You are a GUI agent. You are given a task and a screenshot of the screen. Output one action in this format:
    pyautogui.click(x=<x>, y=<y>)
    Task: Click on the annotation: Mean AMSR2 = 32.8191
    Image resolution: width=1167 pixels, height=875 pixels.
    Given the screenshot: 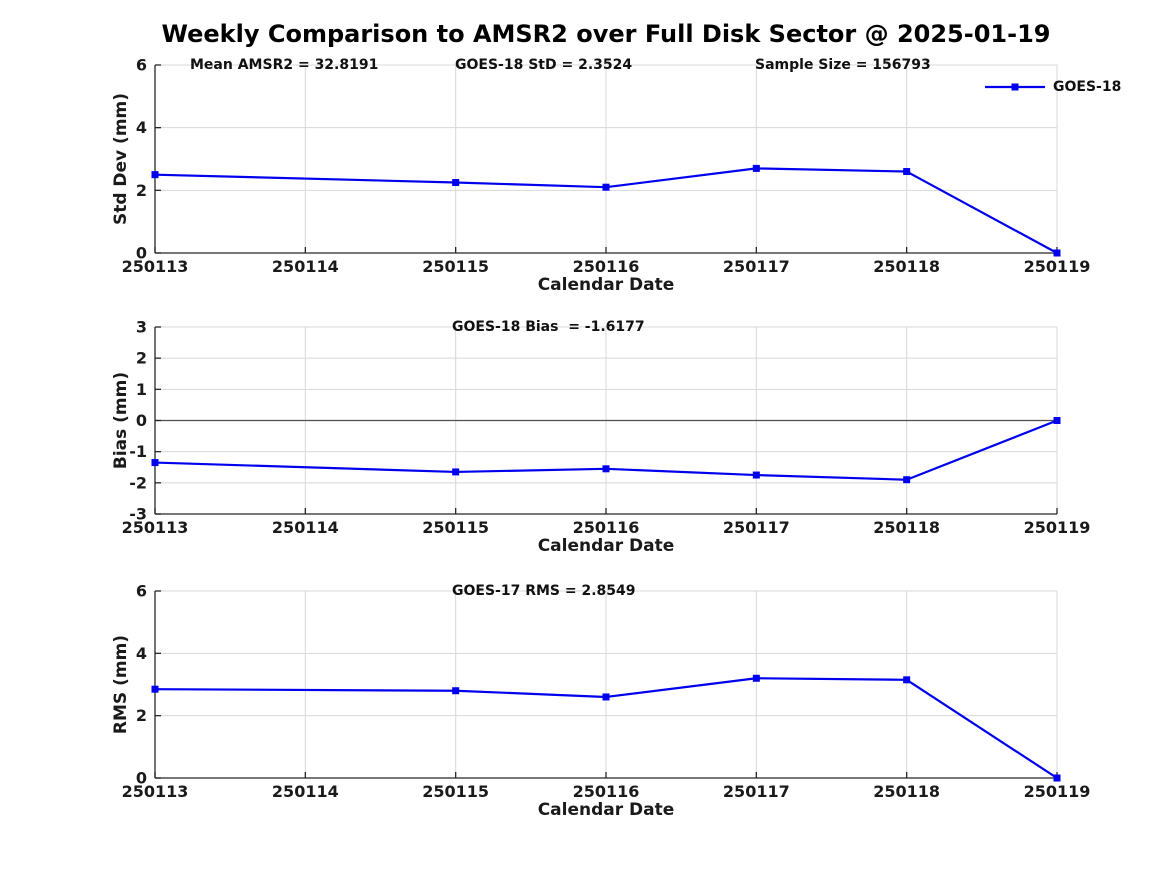 What is the action you would take?
    pyautogui.click(x=284, y=65)
    